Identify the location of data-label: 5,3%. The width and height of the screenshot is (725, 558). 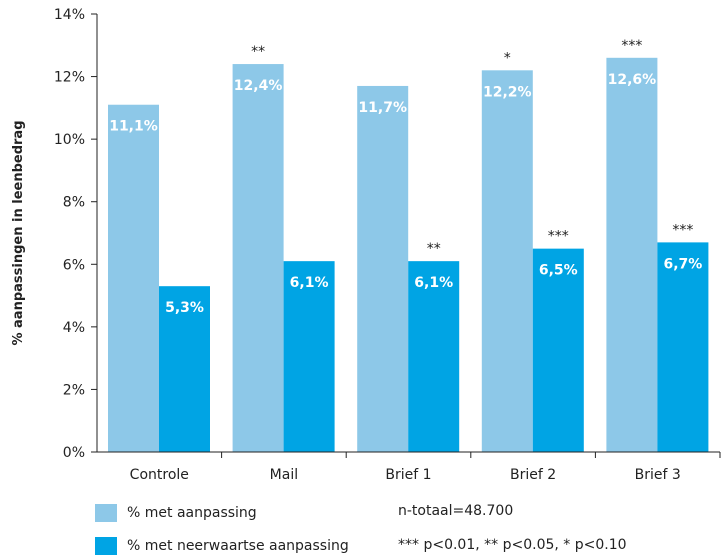
(184, 308).